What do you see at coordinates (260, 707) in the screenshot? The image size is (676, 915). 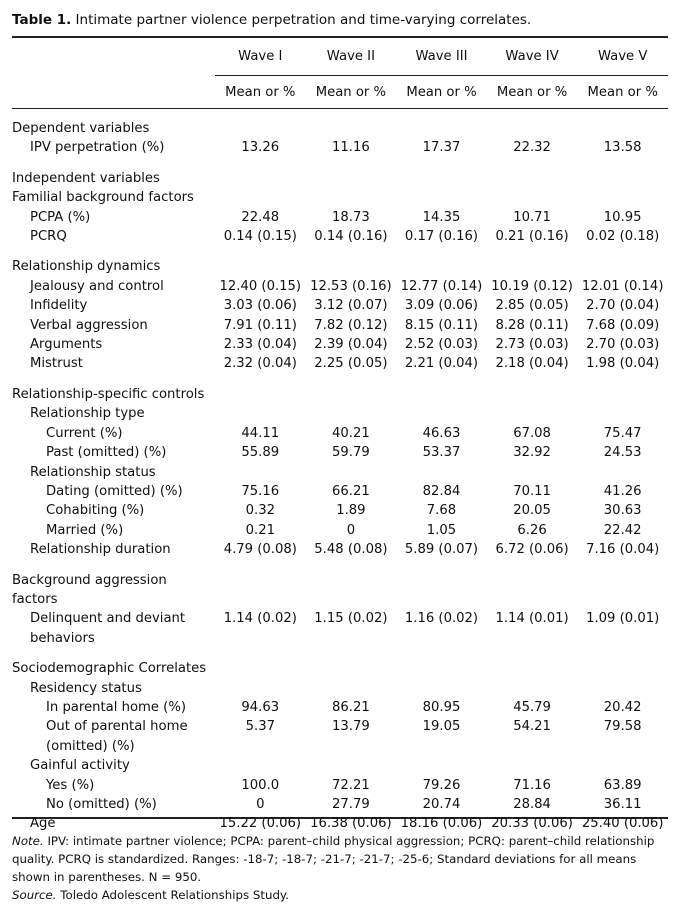 I see `cell-value: 94.63` at bounding box center [260, 707].